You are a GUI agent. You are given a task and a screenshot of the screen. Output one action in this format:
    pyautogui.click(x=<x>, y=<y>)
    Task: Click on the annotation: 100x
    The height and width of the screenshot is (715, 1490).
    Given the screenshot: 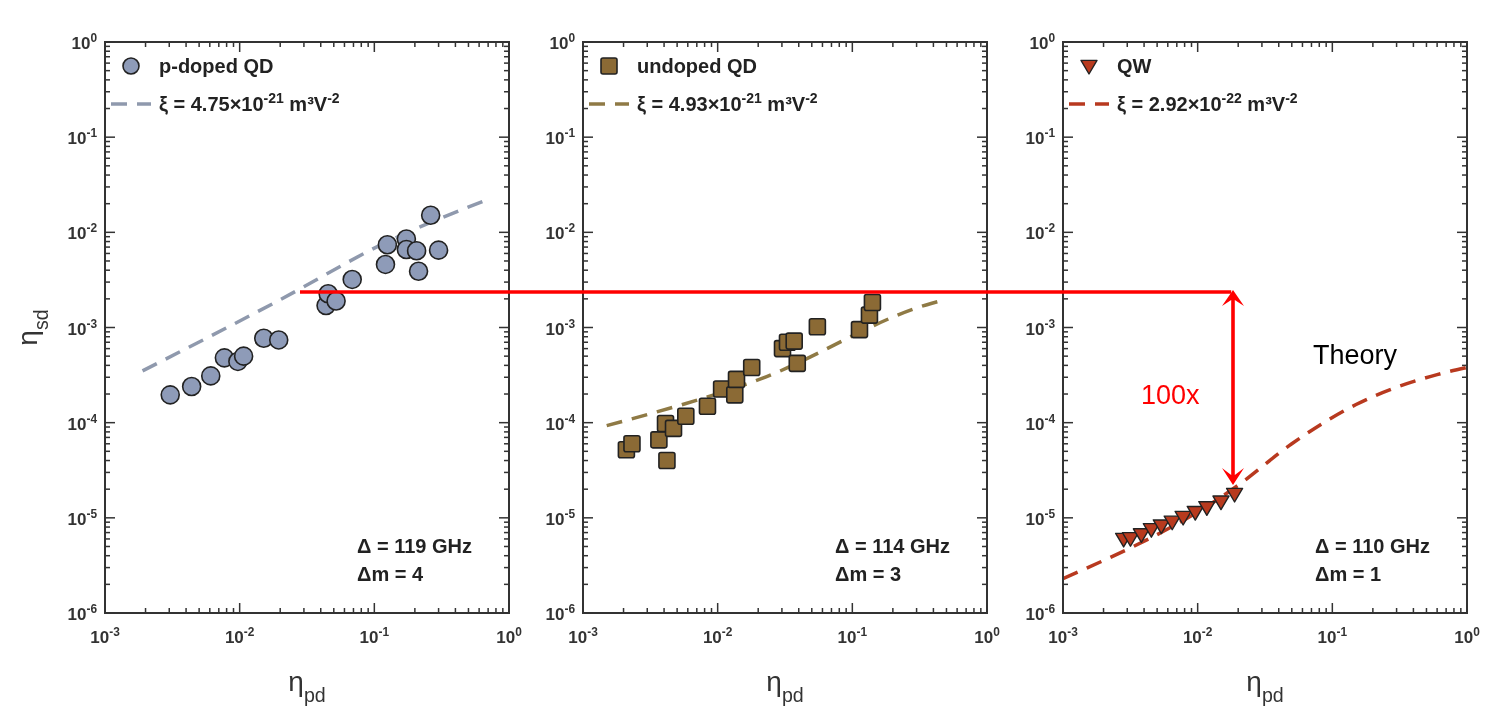 What is the action you would take?
    pyautogui.click(x=1171, y=395)
    